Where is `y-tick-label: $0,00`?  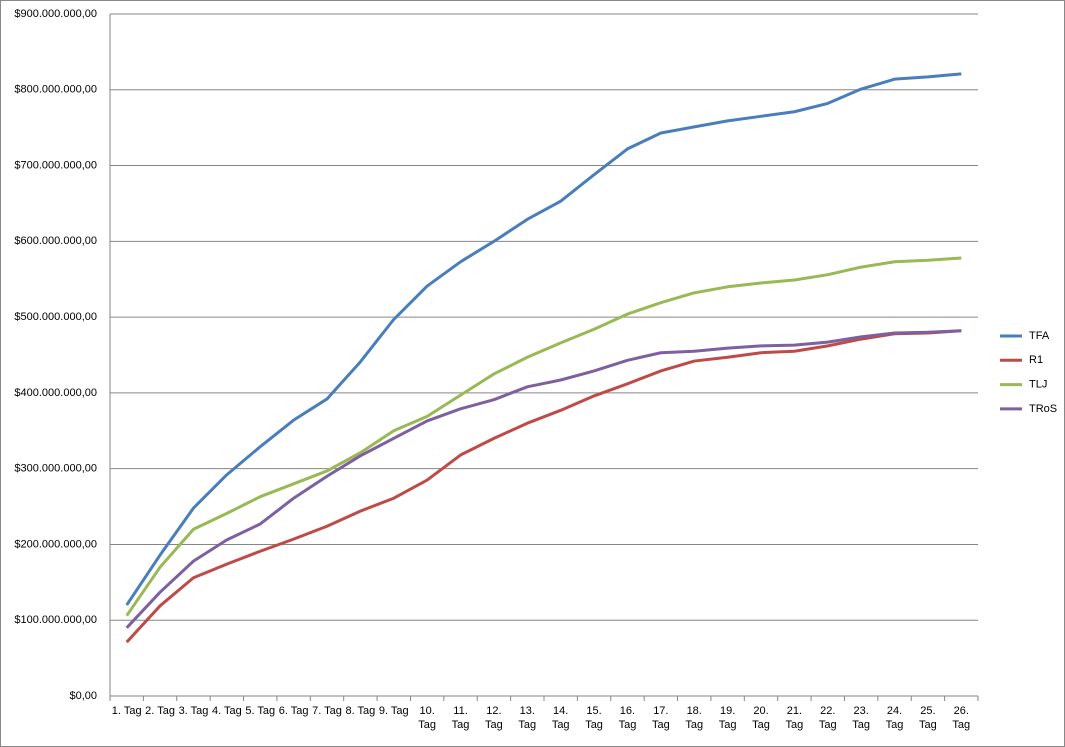
y-tick-label: $0,00 is located at coordinates (83, 696).